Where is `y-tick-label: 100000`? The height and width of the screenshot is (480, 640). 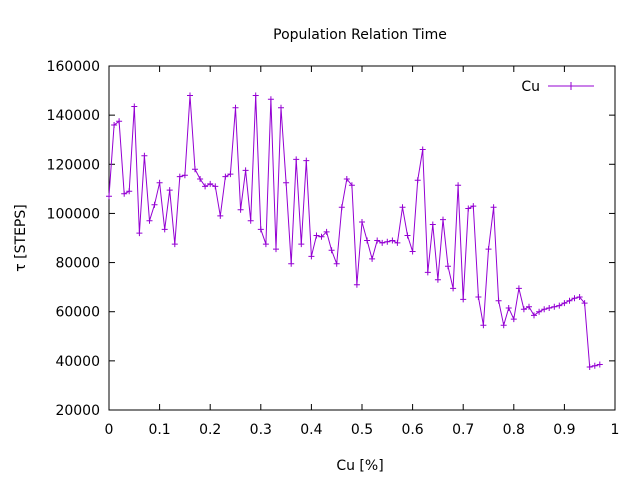
y-tick-label: 100000 is located at coordinates (73, 214).